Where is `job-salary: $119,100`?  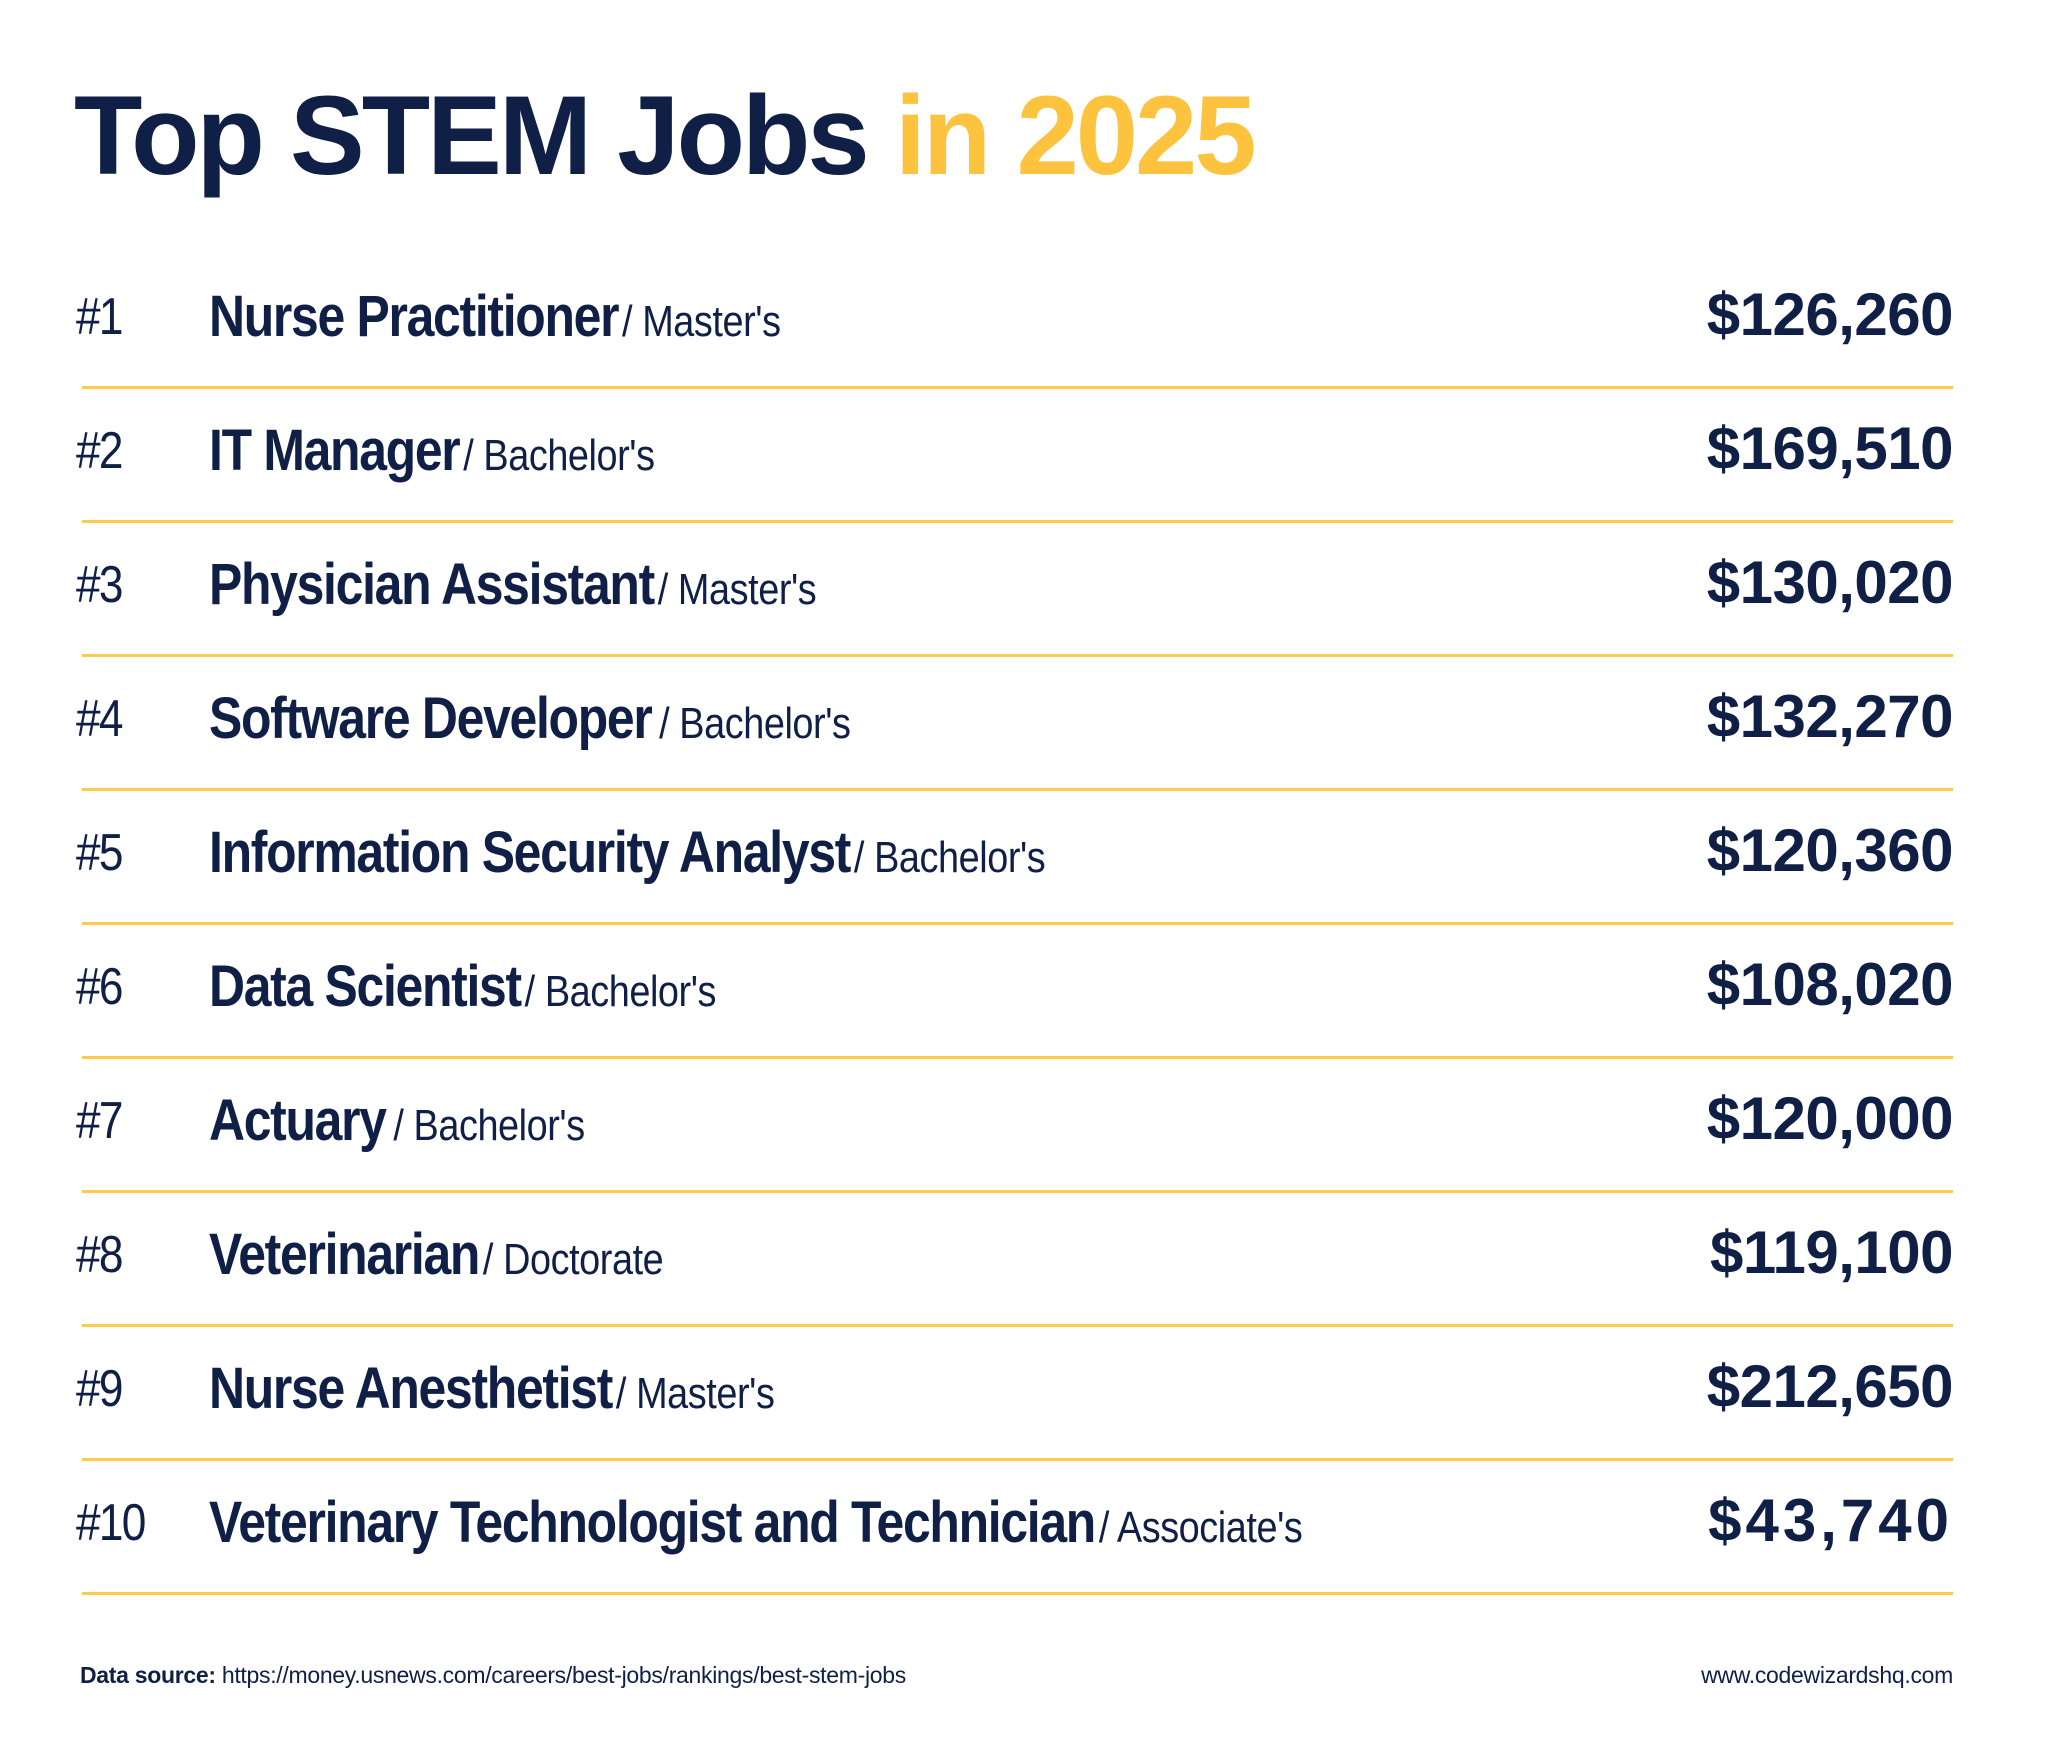 job-salary: $119,100 is located at coordinates (1831, 1252).